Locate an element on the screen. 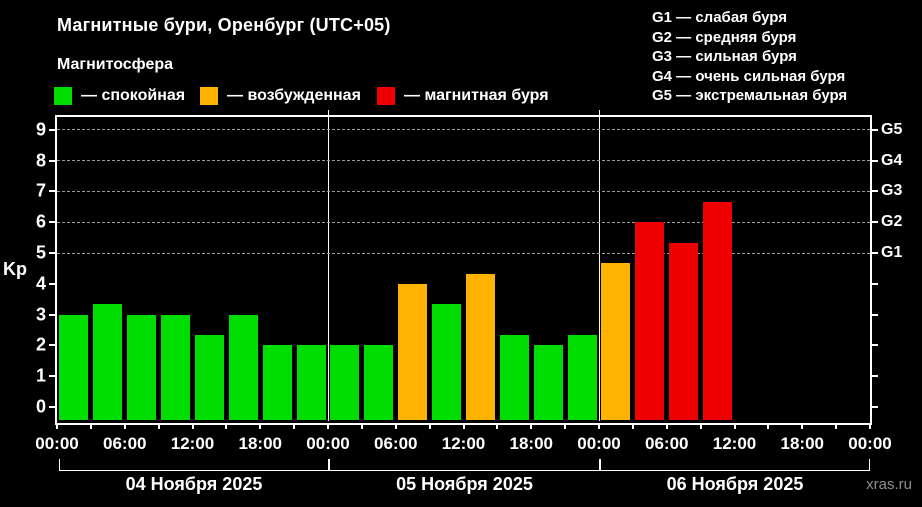 The width and height of the screenshot is (922, 507). legend-swatch-storm-icon is located at coordinates (386, 96).